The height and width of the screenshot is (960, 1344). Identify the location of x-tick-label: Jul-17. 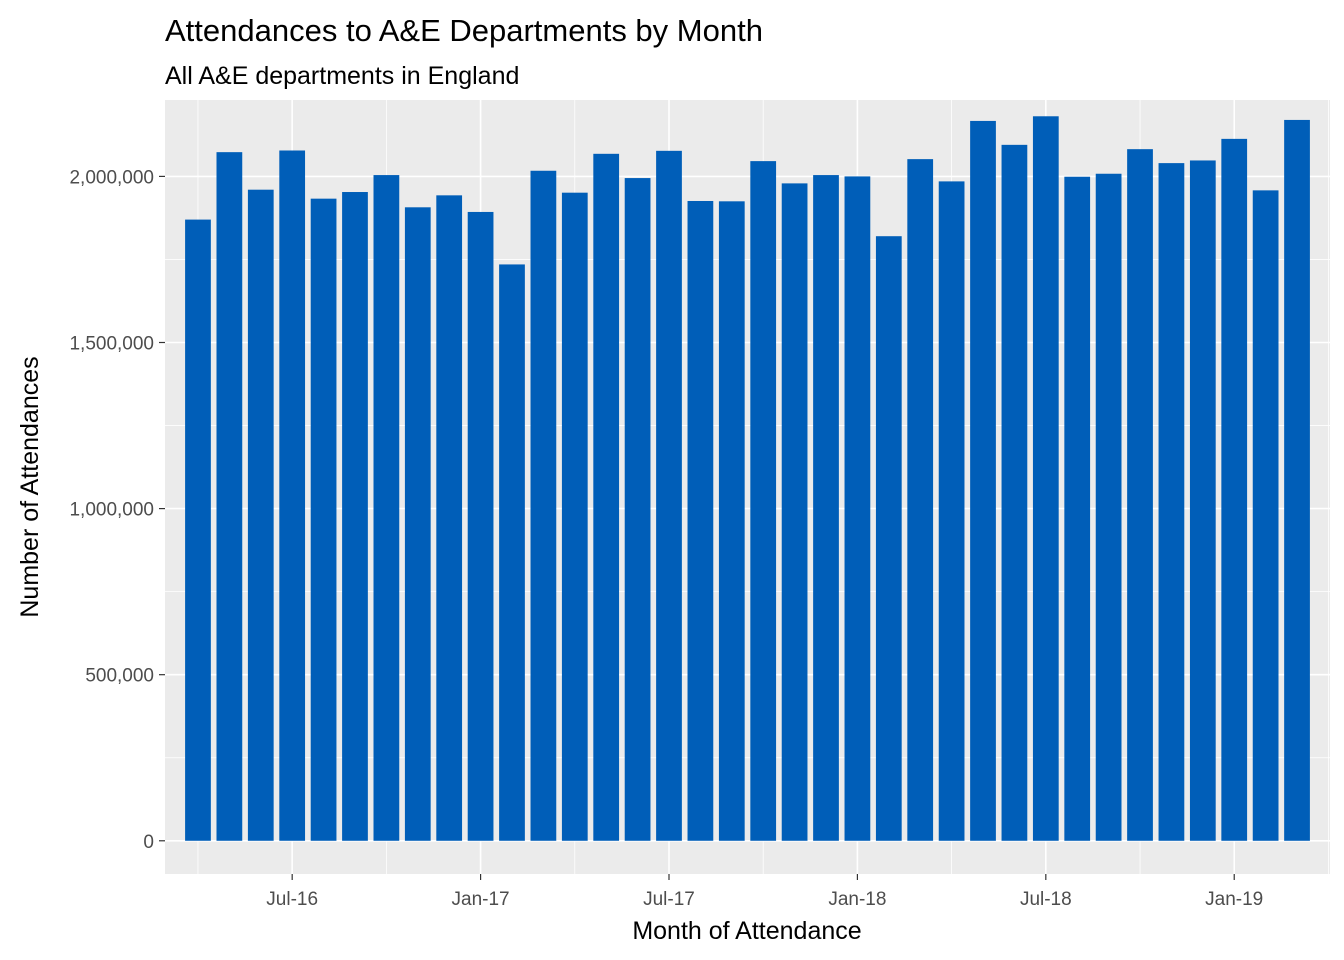
(669, 899).